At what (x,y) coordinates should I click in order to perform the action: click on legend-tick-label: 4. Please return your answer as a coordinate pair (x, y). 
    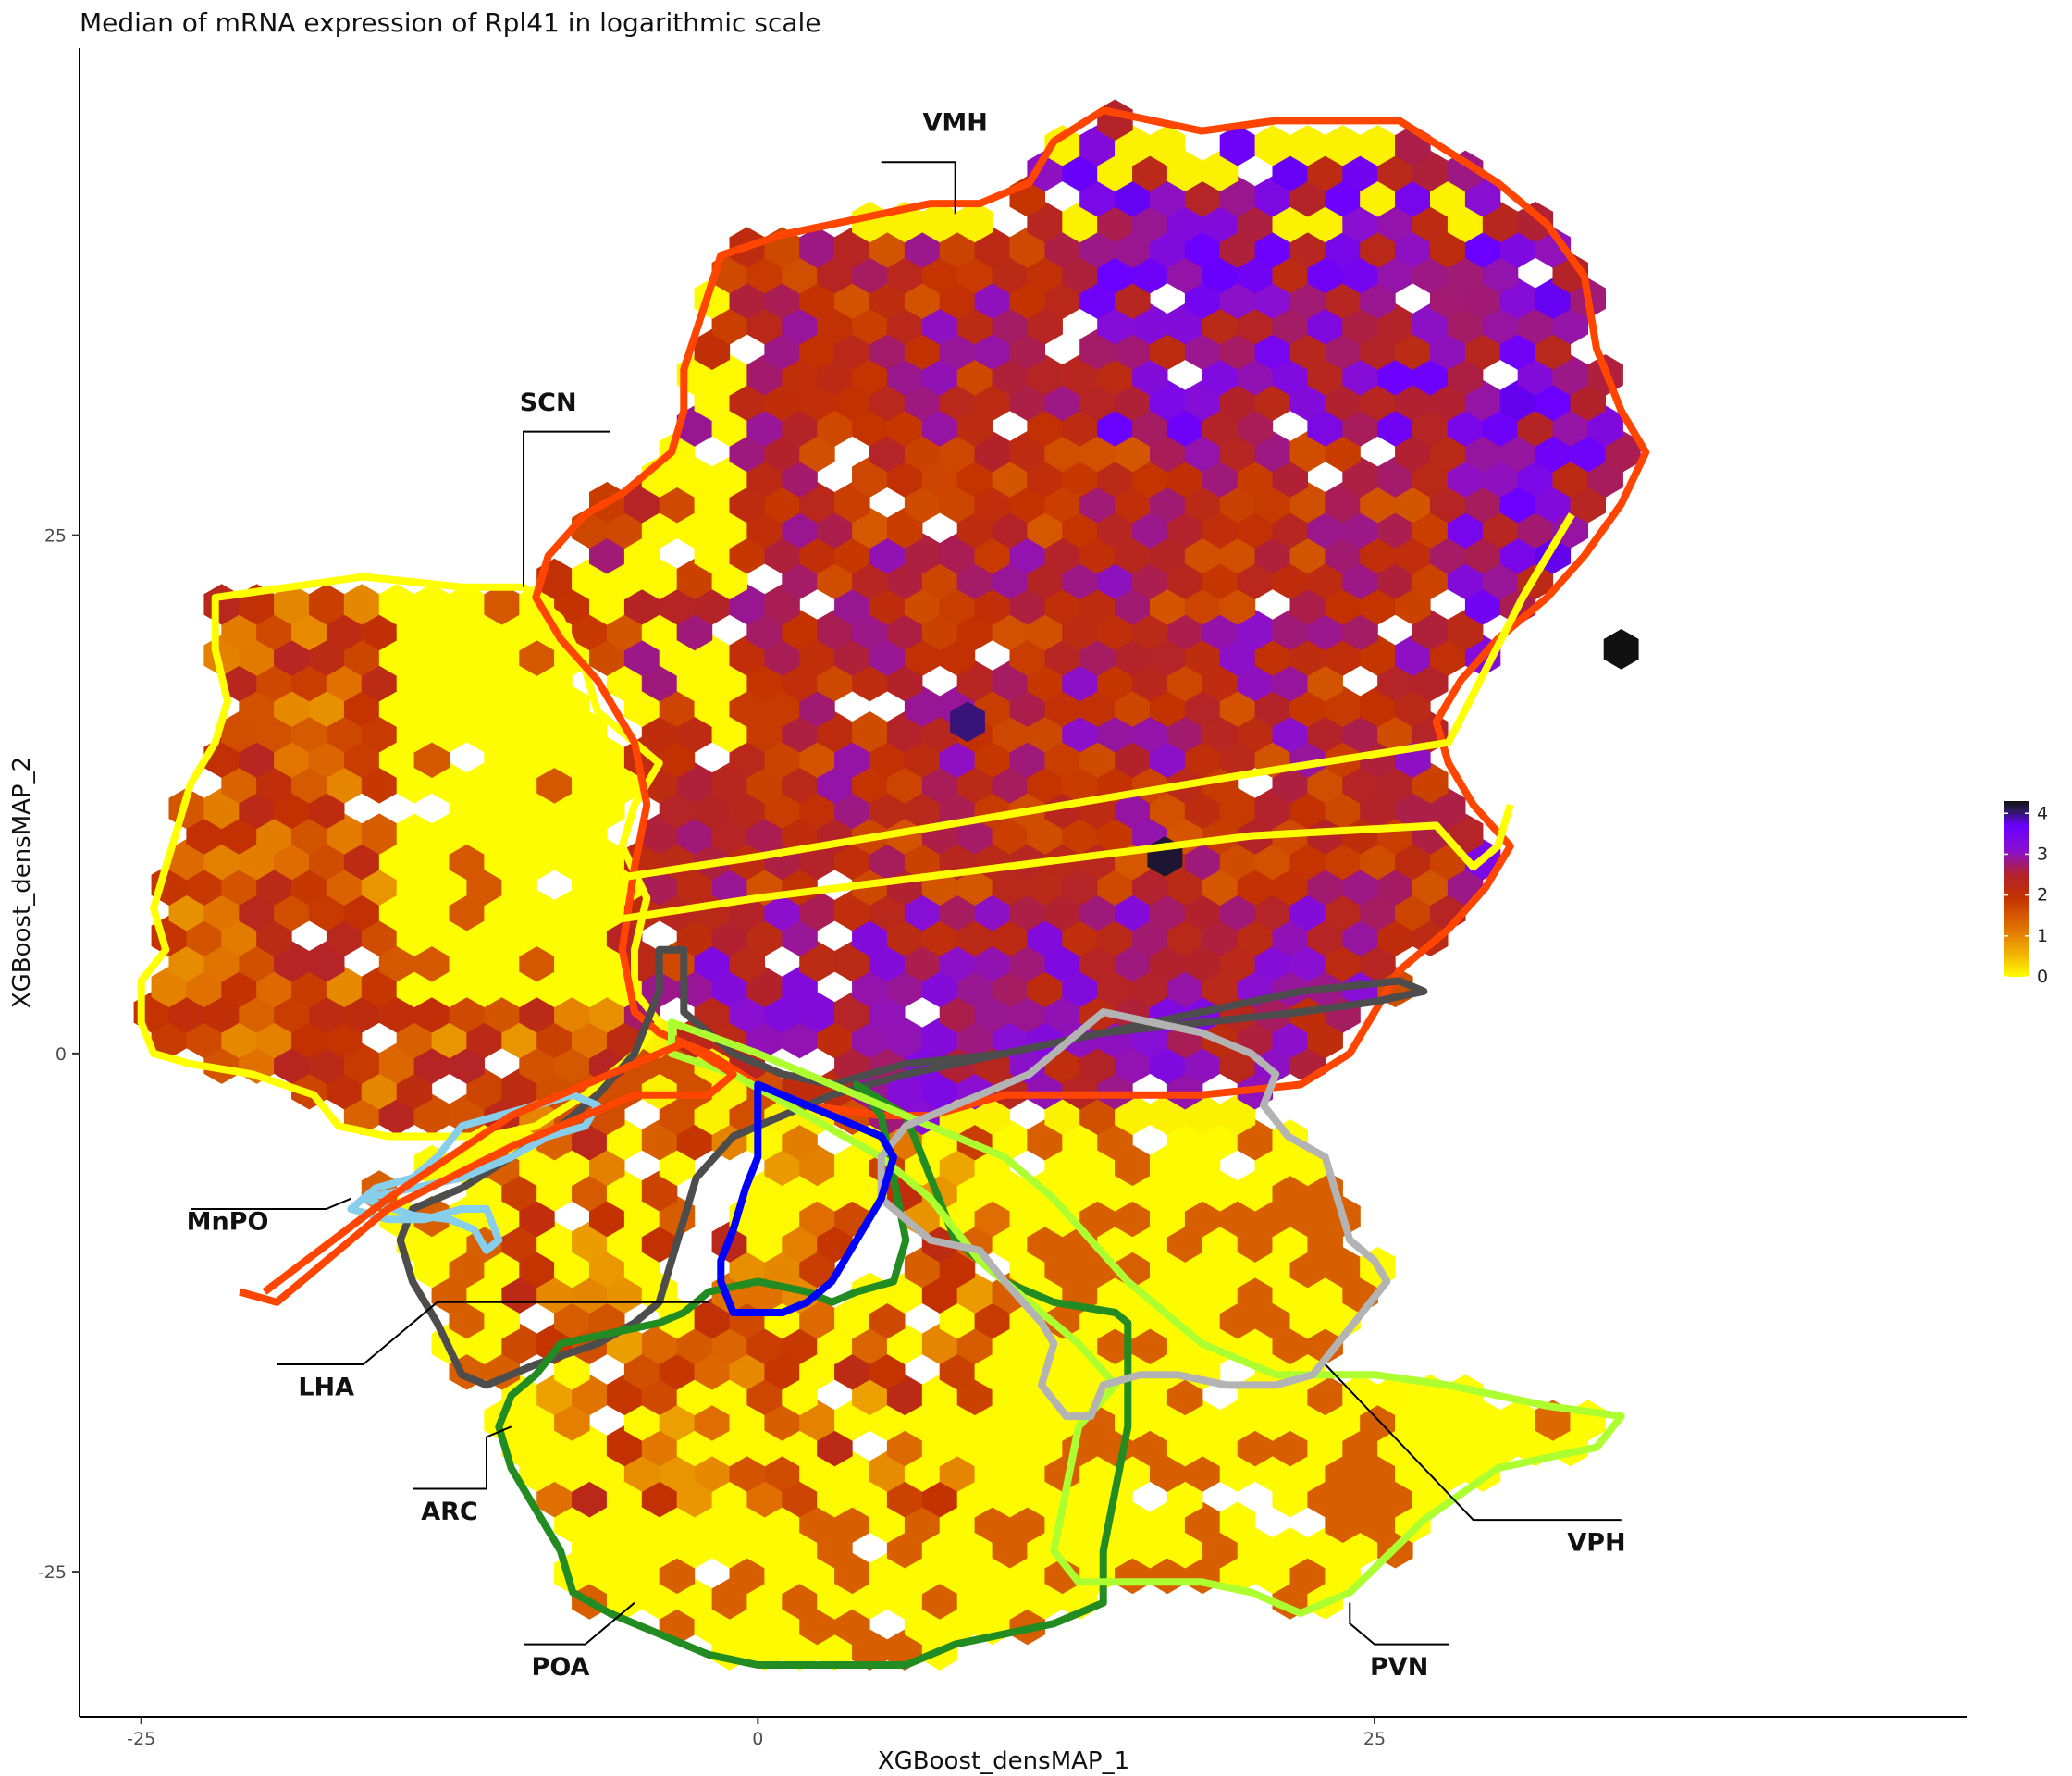
    Looking at the image, I should click on (2043, 813).